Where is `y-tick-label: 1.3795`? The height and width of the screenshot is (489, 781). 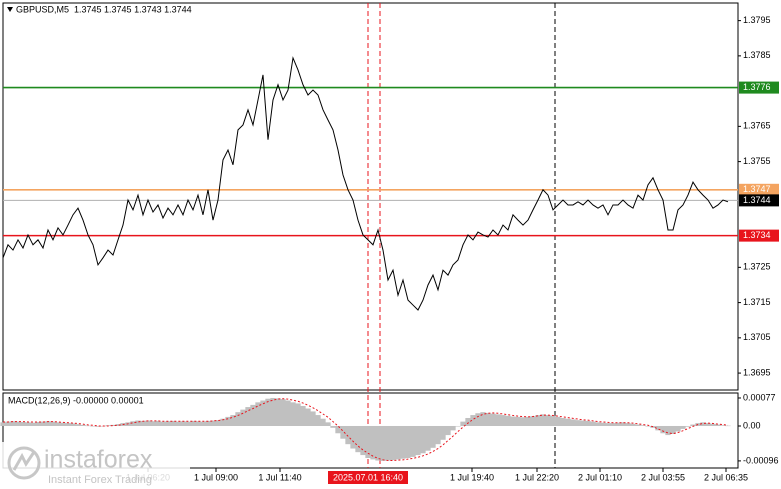 y-tick-label: 1.3795 is located at coordinates (757, 20).